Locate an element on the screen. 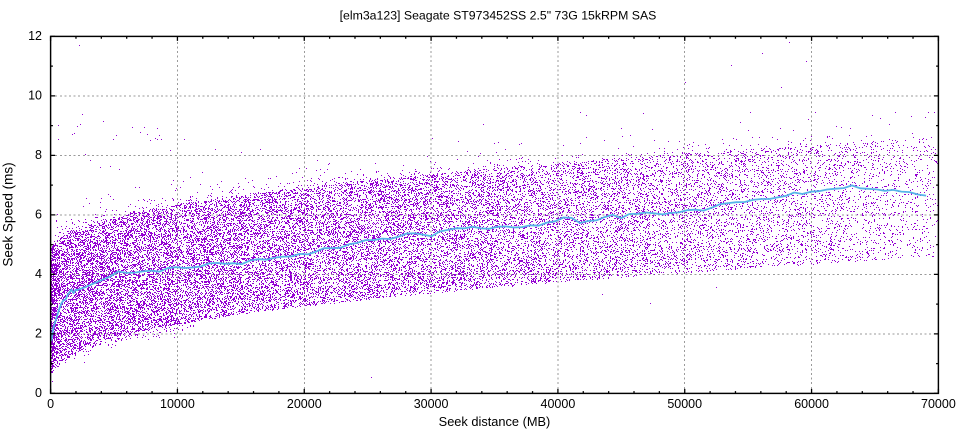 The width and height of the screenshot is (960, 432). svg-text: 12 is located at coordinates (35, 36).